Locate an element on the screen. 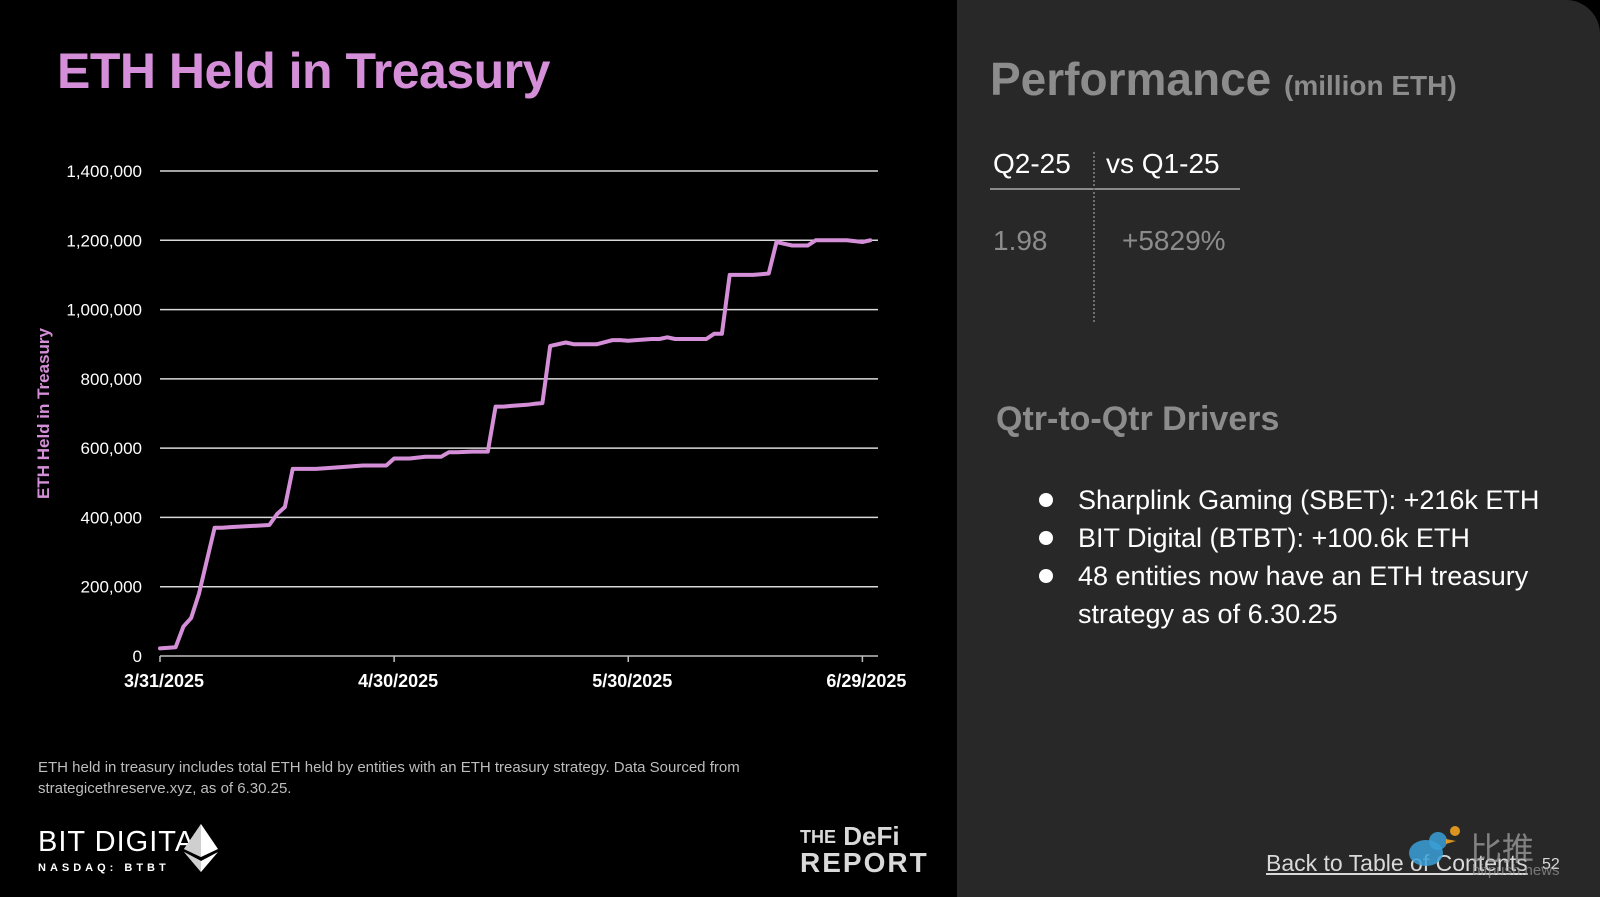 Image resolution: width=1600 pixels, height=897 pixels. bit-digital-wordmark: BIT DIGITAL is located at coordinates (125, 842).